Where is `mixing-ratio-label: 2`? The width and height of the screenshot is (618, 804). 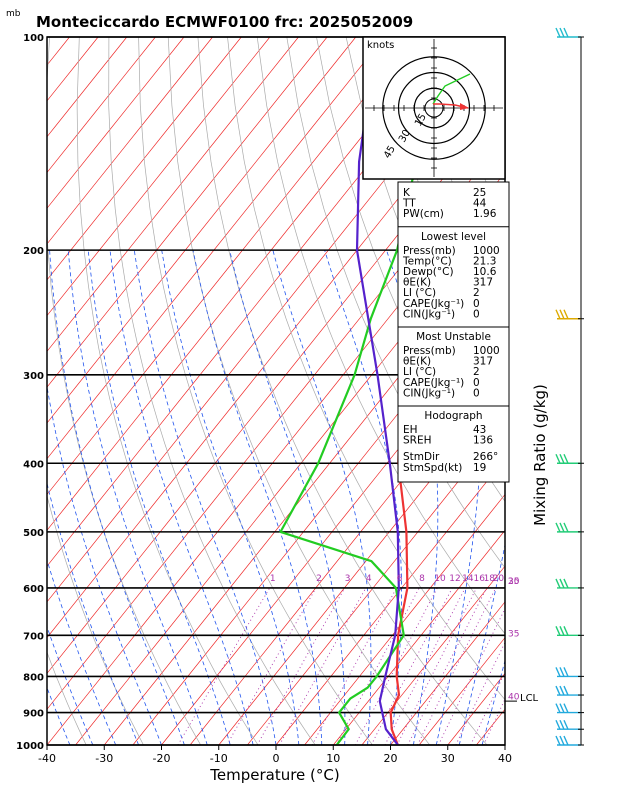 mixing-ratio-label: 2 is located at coordinates (319, 579).